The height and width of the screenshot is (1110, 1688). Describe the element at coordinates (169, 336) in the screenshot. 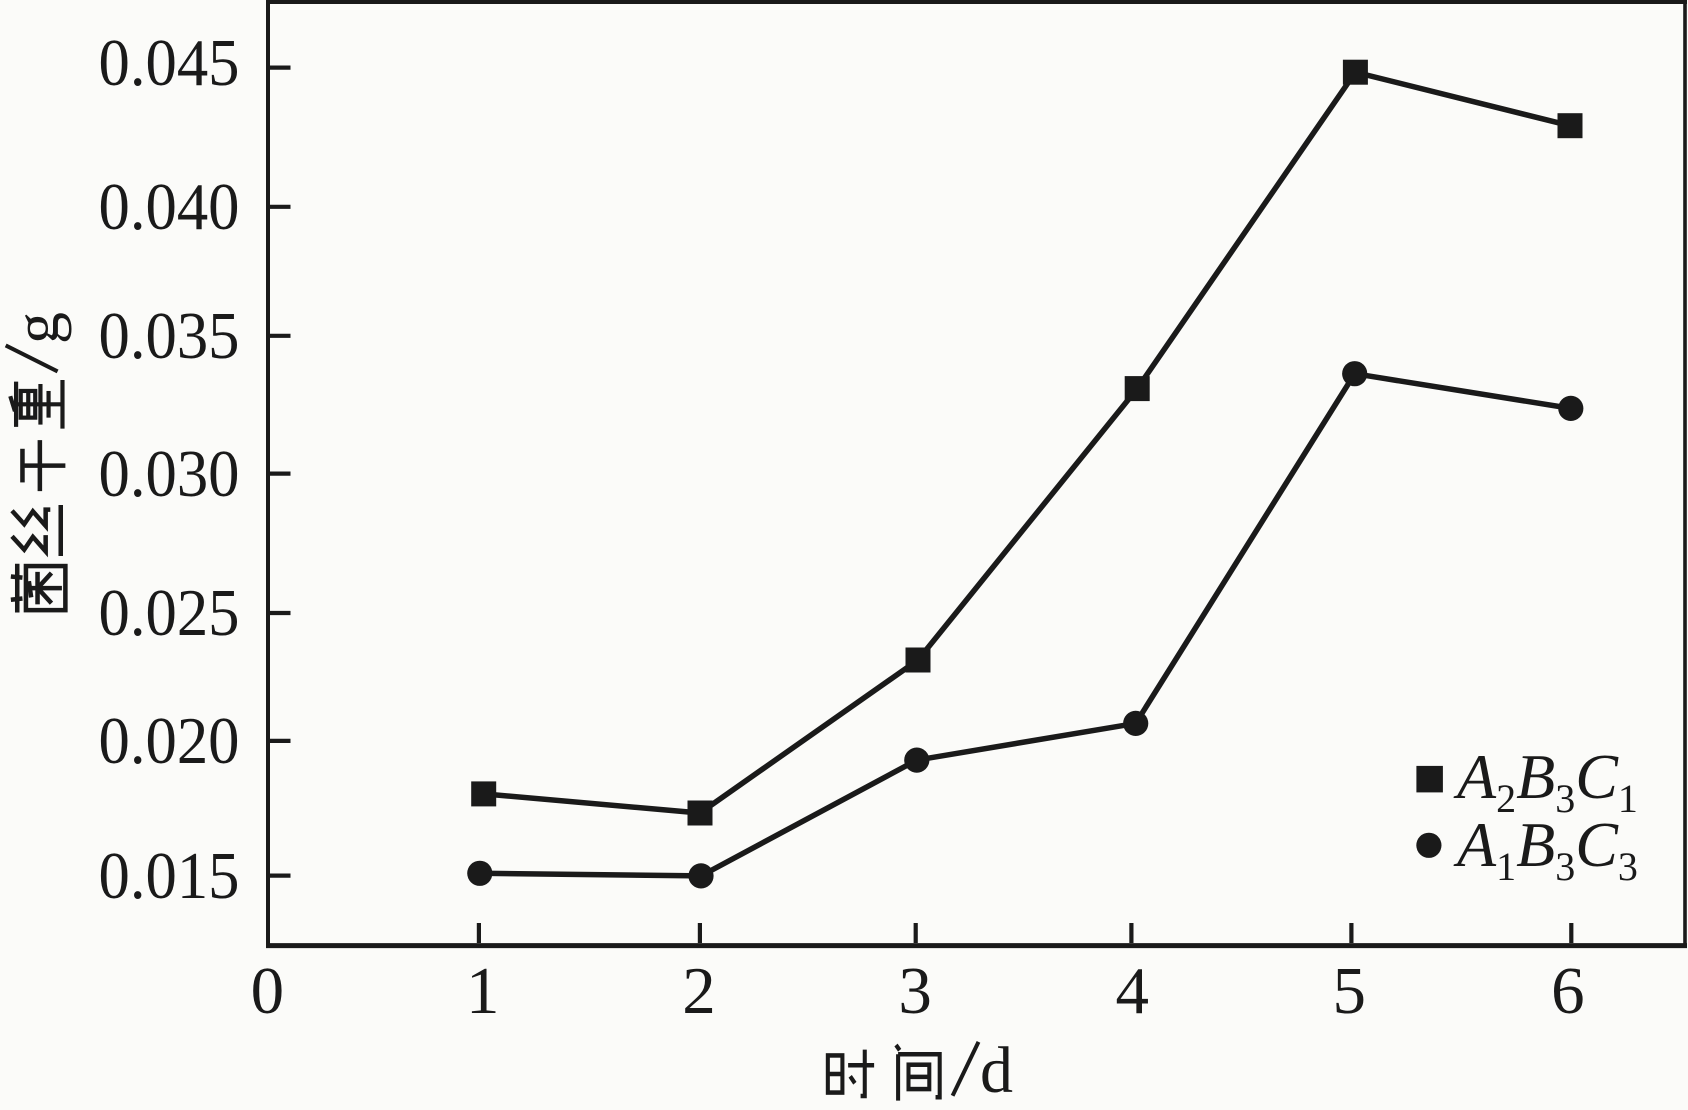

I see `svg-text: 0.035` at that location.